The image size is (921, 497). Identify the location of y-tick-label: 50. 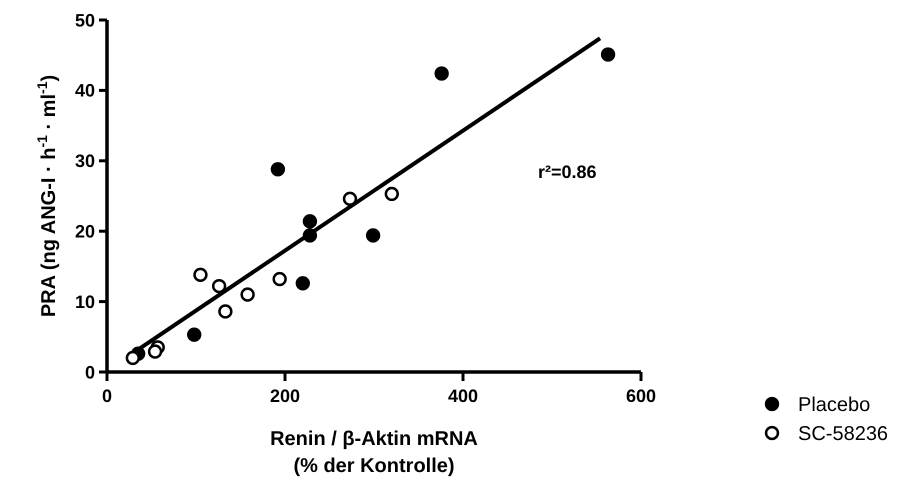
(84, 20).